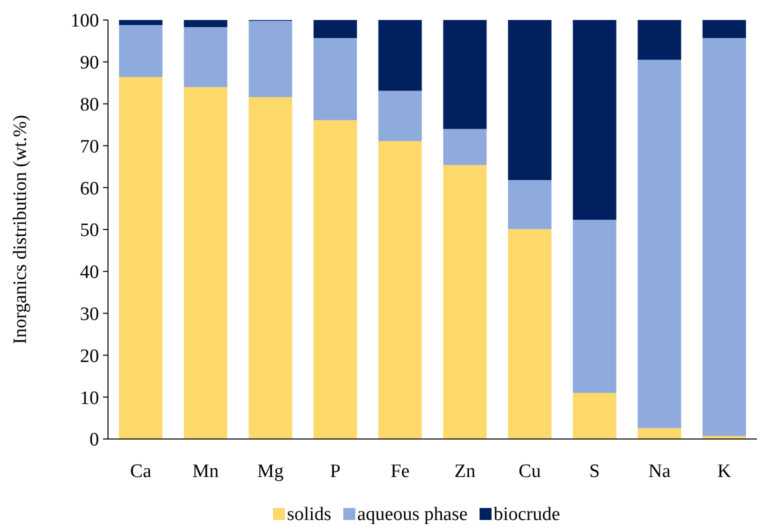 This screenshot has height=532, width=765. What do you see at coordinates (660, 471) in the screenshot?
I see `x-tick-label: Na` at bounding box center [660, 471].